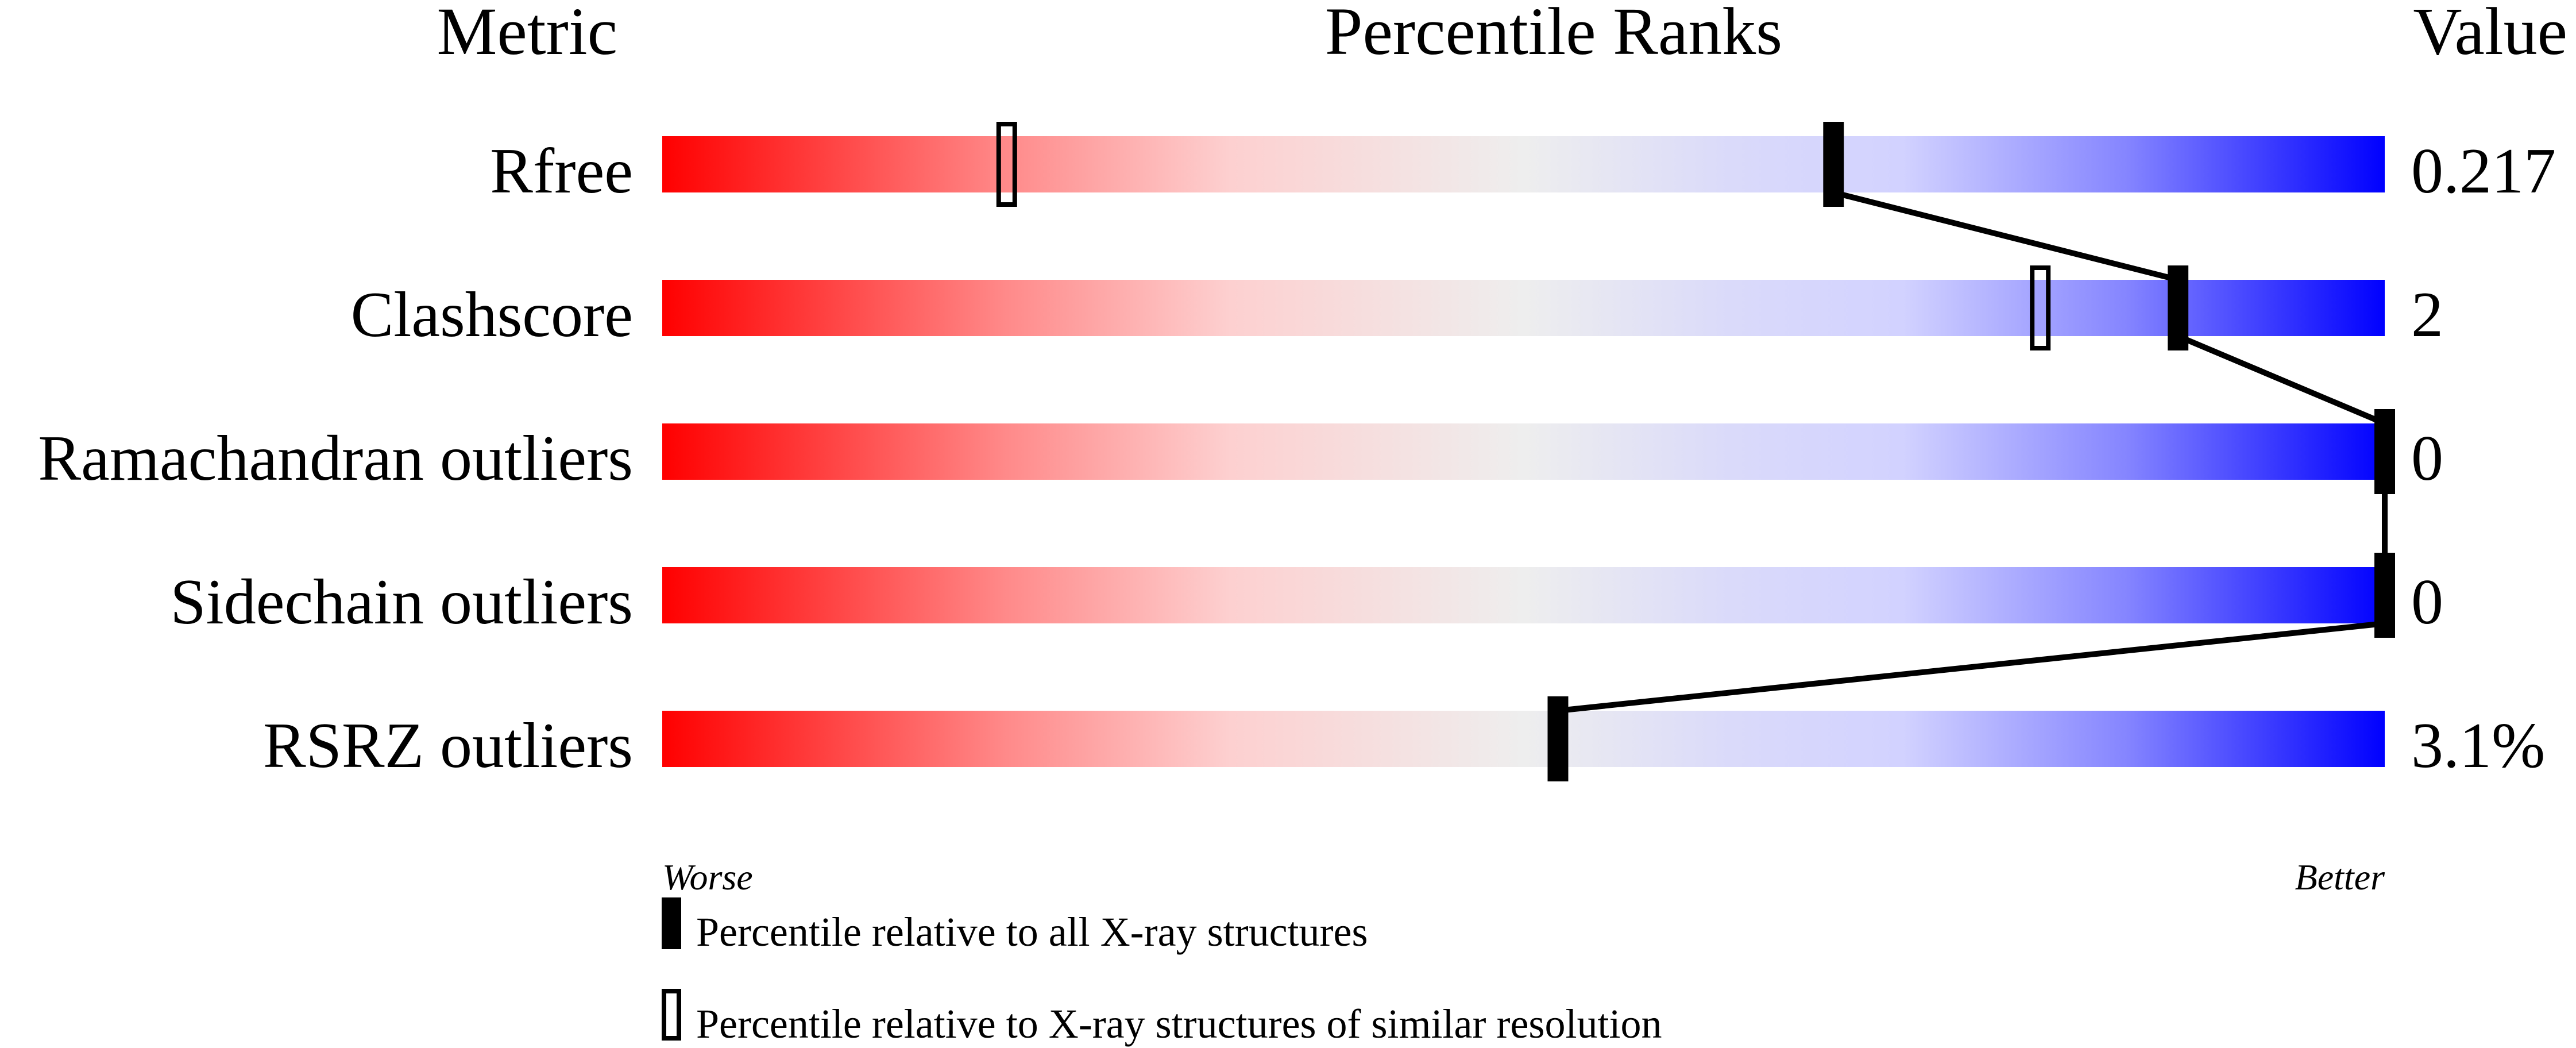 The width and height of the screenshot is (2576, 1048). What do you see at coordinates (707, 877) in the screenshot?
I see `axis-worse-label: Worse` at bounding box center [707, 877].